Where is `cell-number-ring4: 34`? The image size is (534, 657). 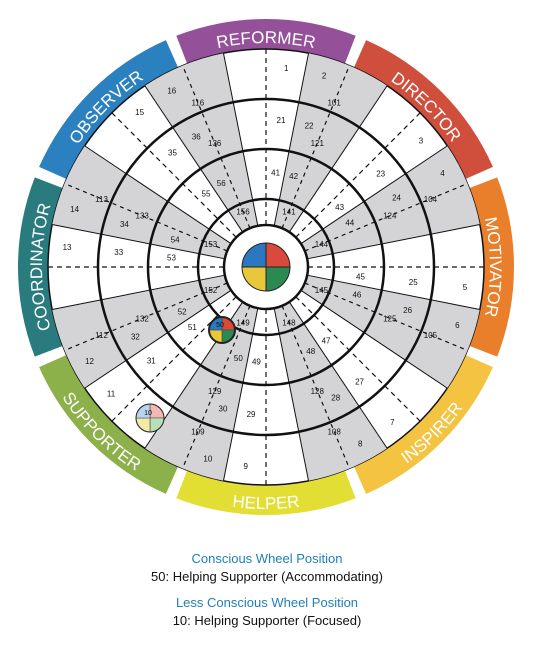
cell-number-ring4: 34 is located at coordinates (124, 224).